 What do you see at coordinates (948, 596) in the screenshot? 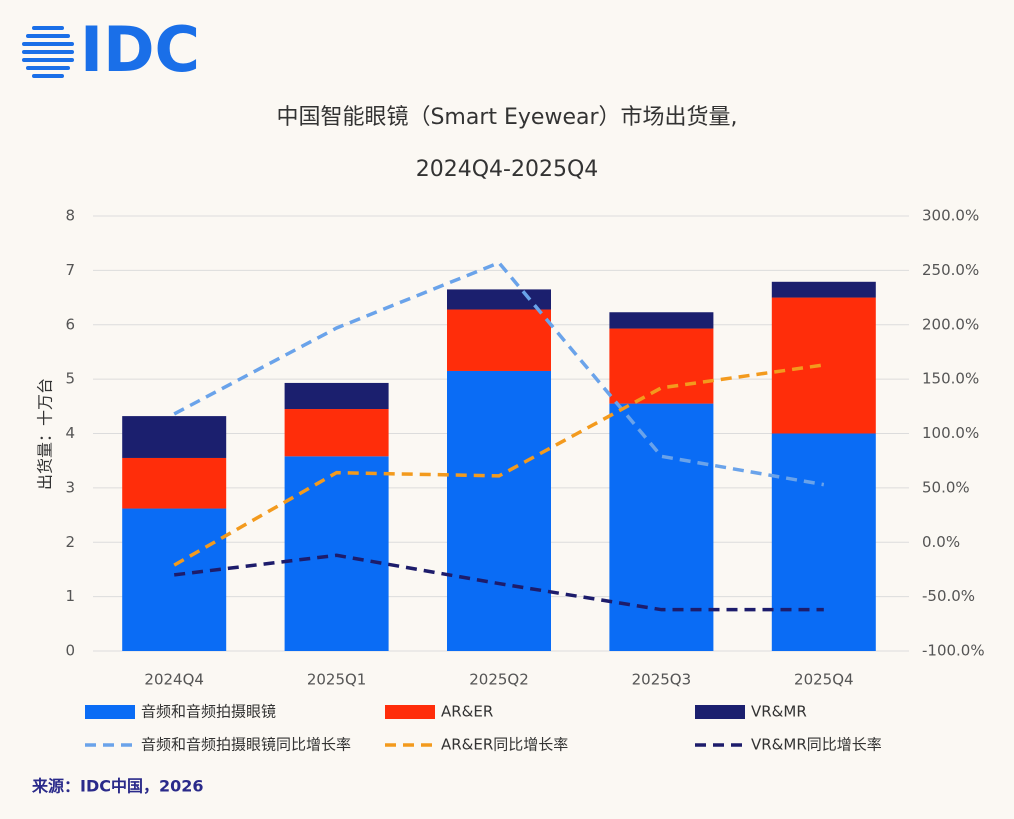
I see `y2-tick-label: -50.0%` at bounding box center [948, 596].